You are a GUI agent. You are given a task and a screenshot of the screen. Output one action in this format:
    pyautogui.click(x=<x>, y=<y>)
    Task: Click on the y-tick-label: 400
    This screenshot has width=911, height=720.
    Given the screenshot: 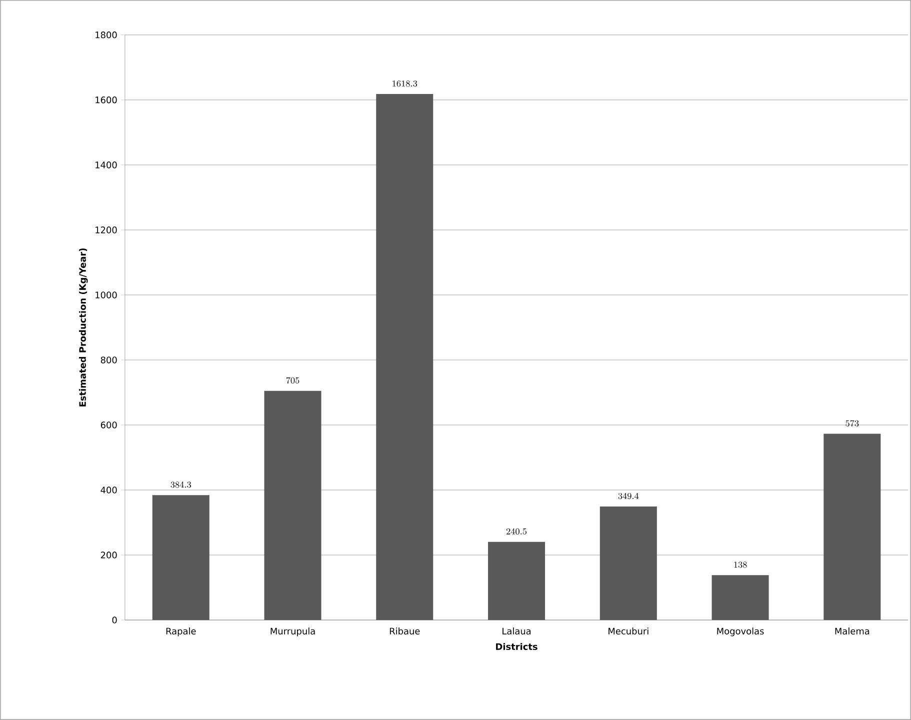 What is the action you would take?
    pyautogui.click(x=108, y=490)
    